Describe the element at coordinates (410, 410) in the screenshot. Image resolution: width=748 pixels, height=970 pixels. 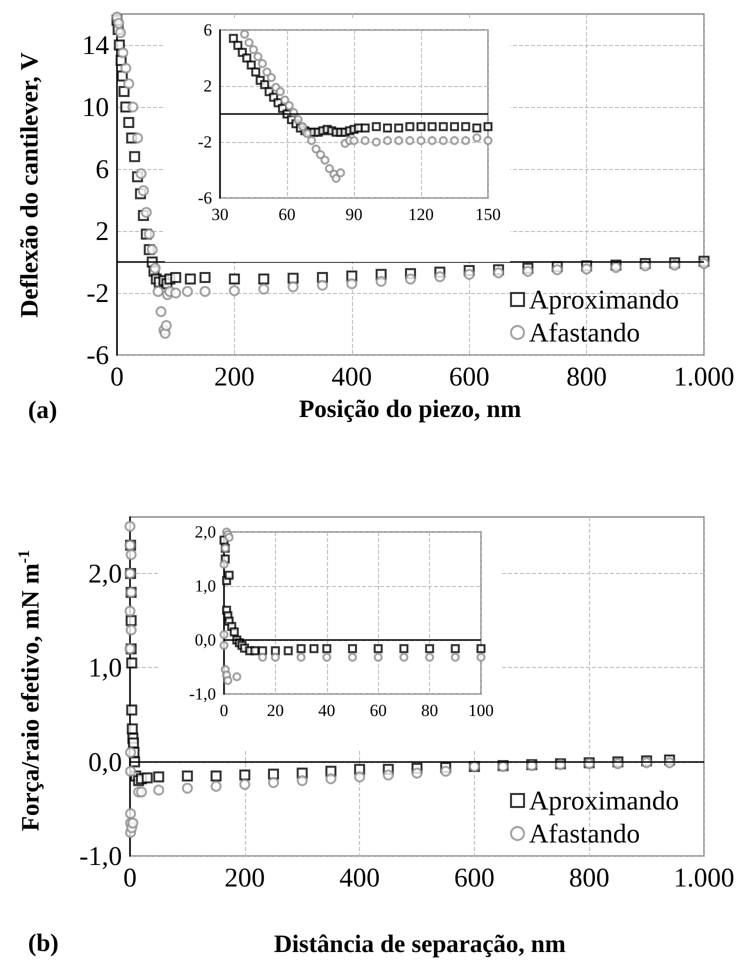
I see `x-axis-title: Posição do piezo, nm` at that location.